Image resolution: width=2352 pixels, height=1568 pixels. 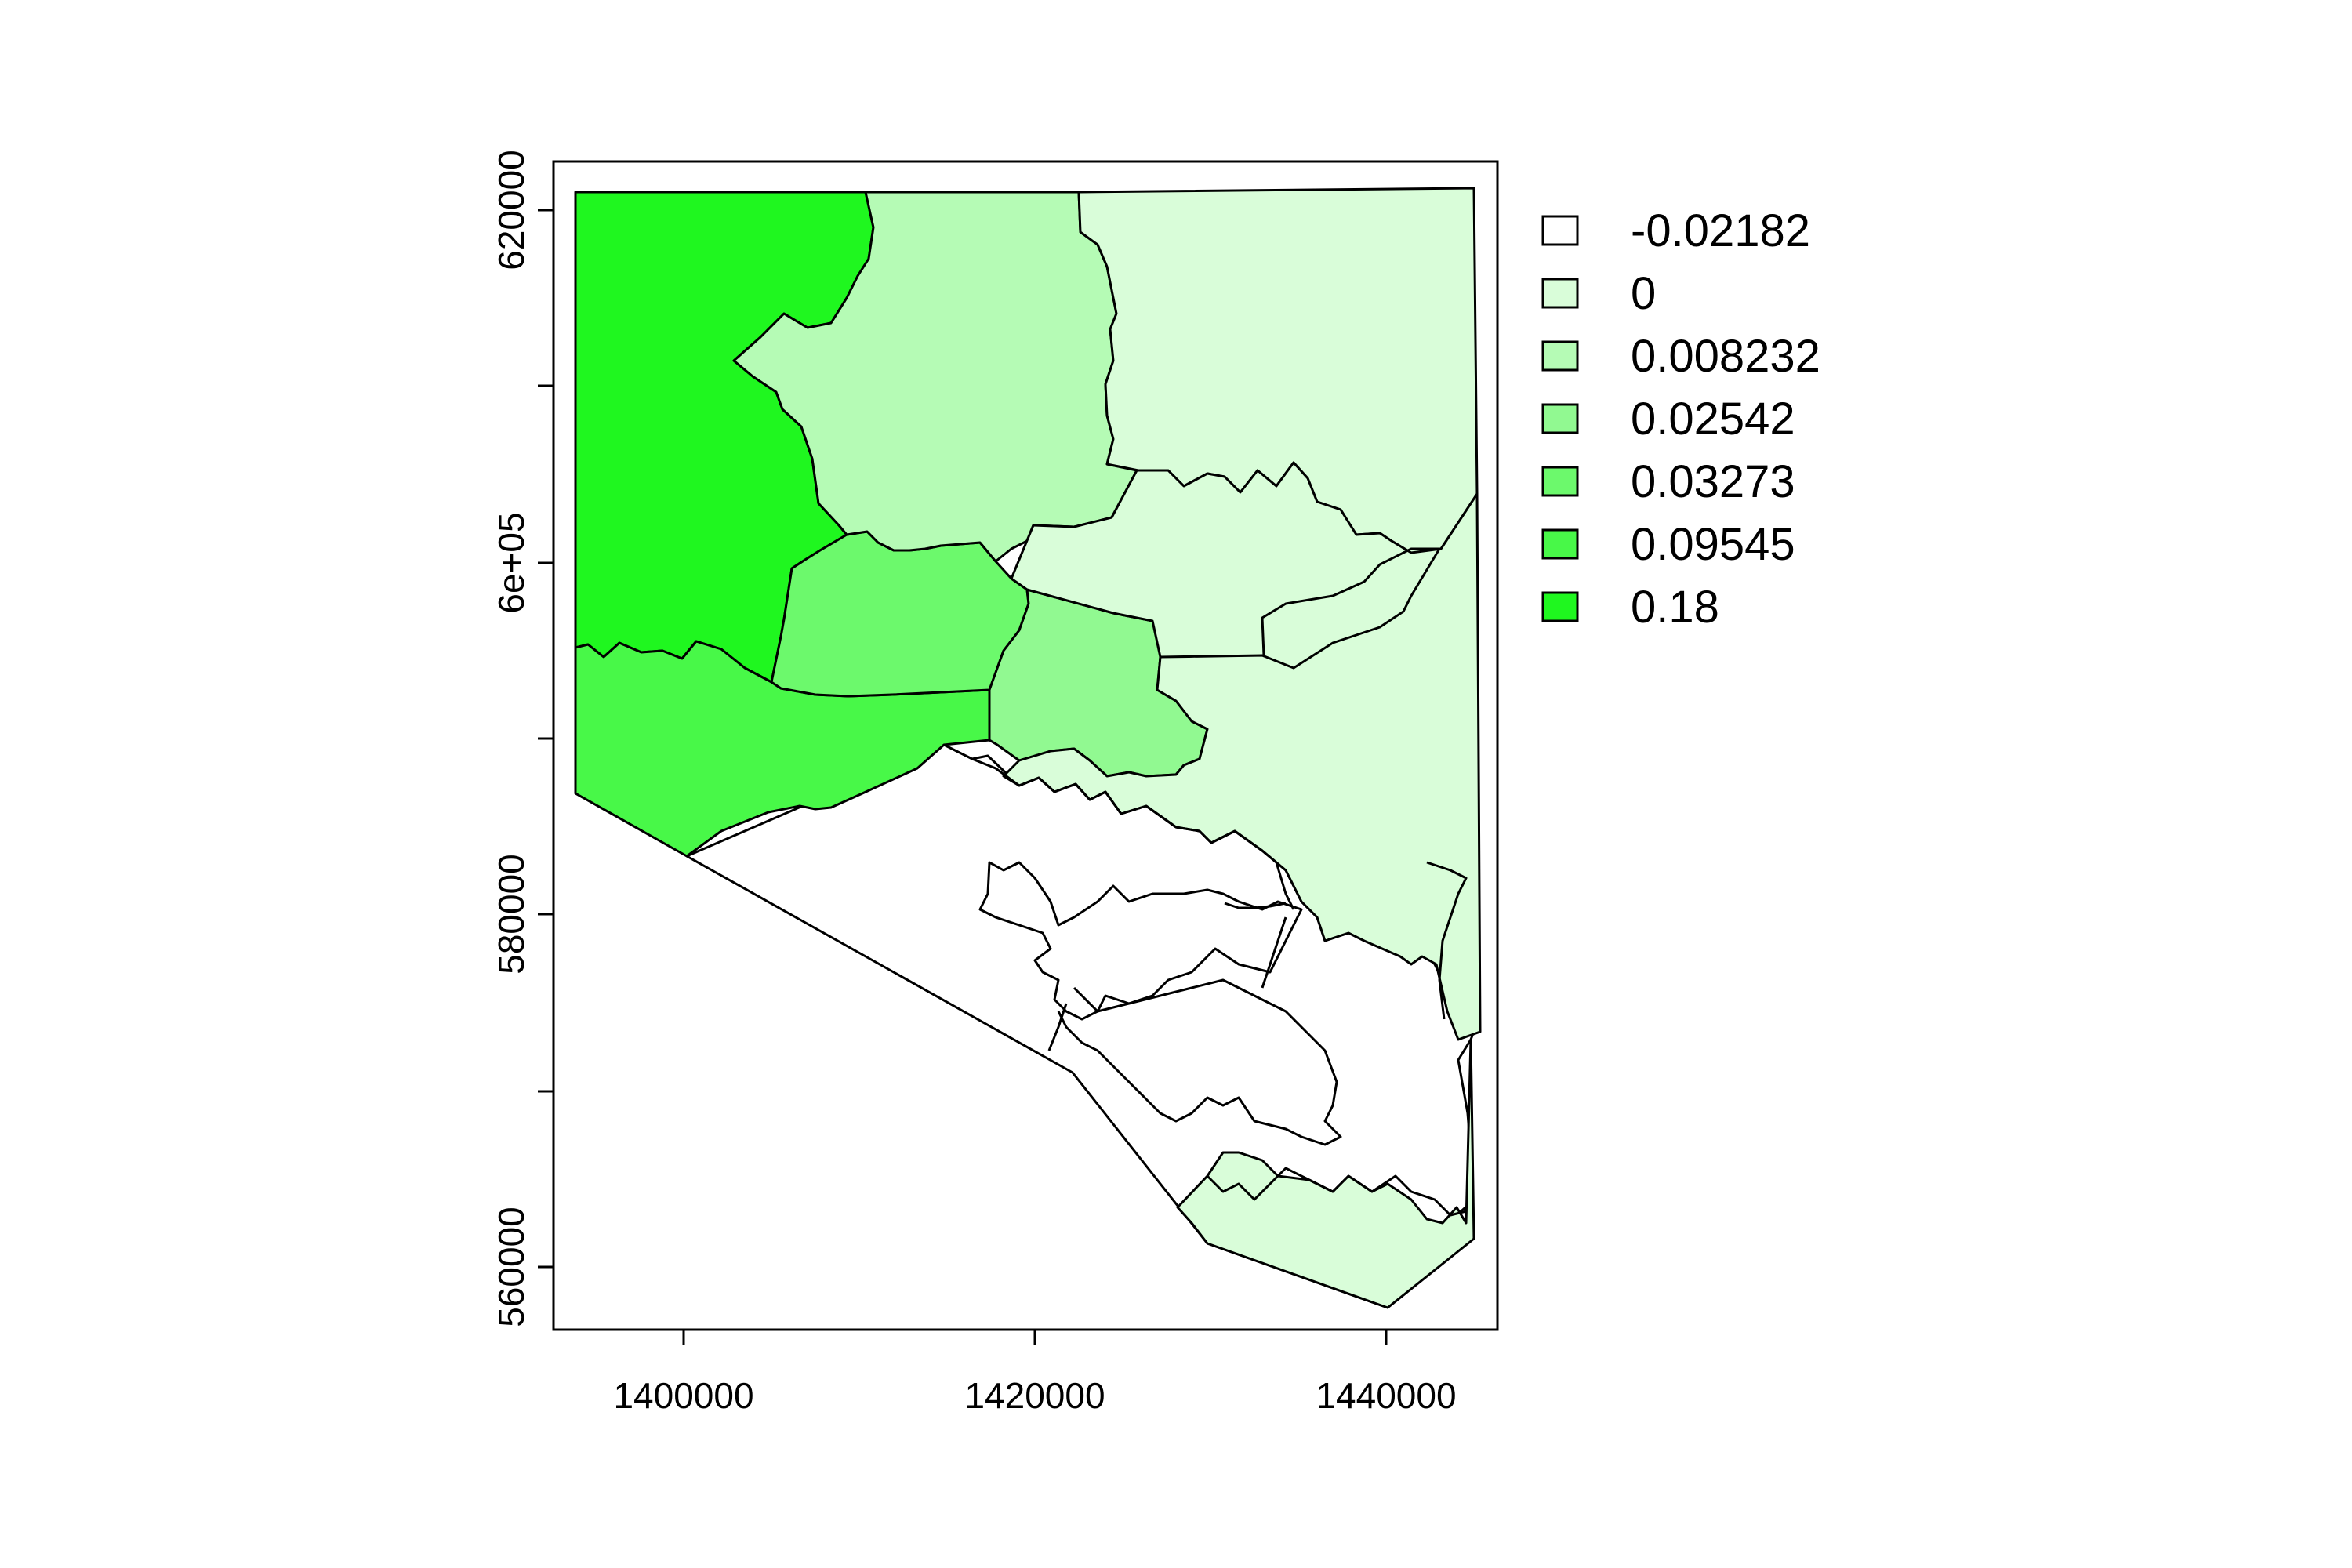 What do you see at coordinates (1057, 1027) in the screenshot?
I see `inlet-line` at bounding box center [1057, 1027].